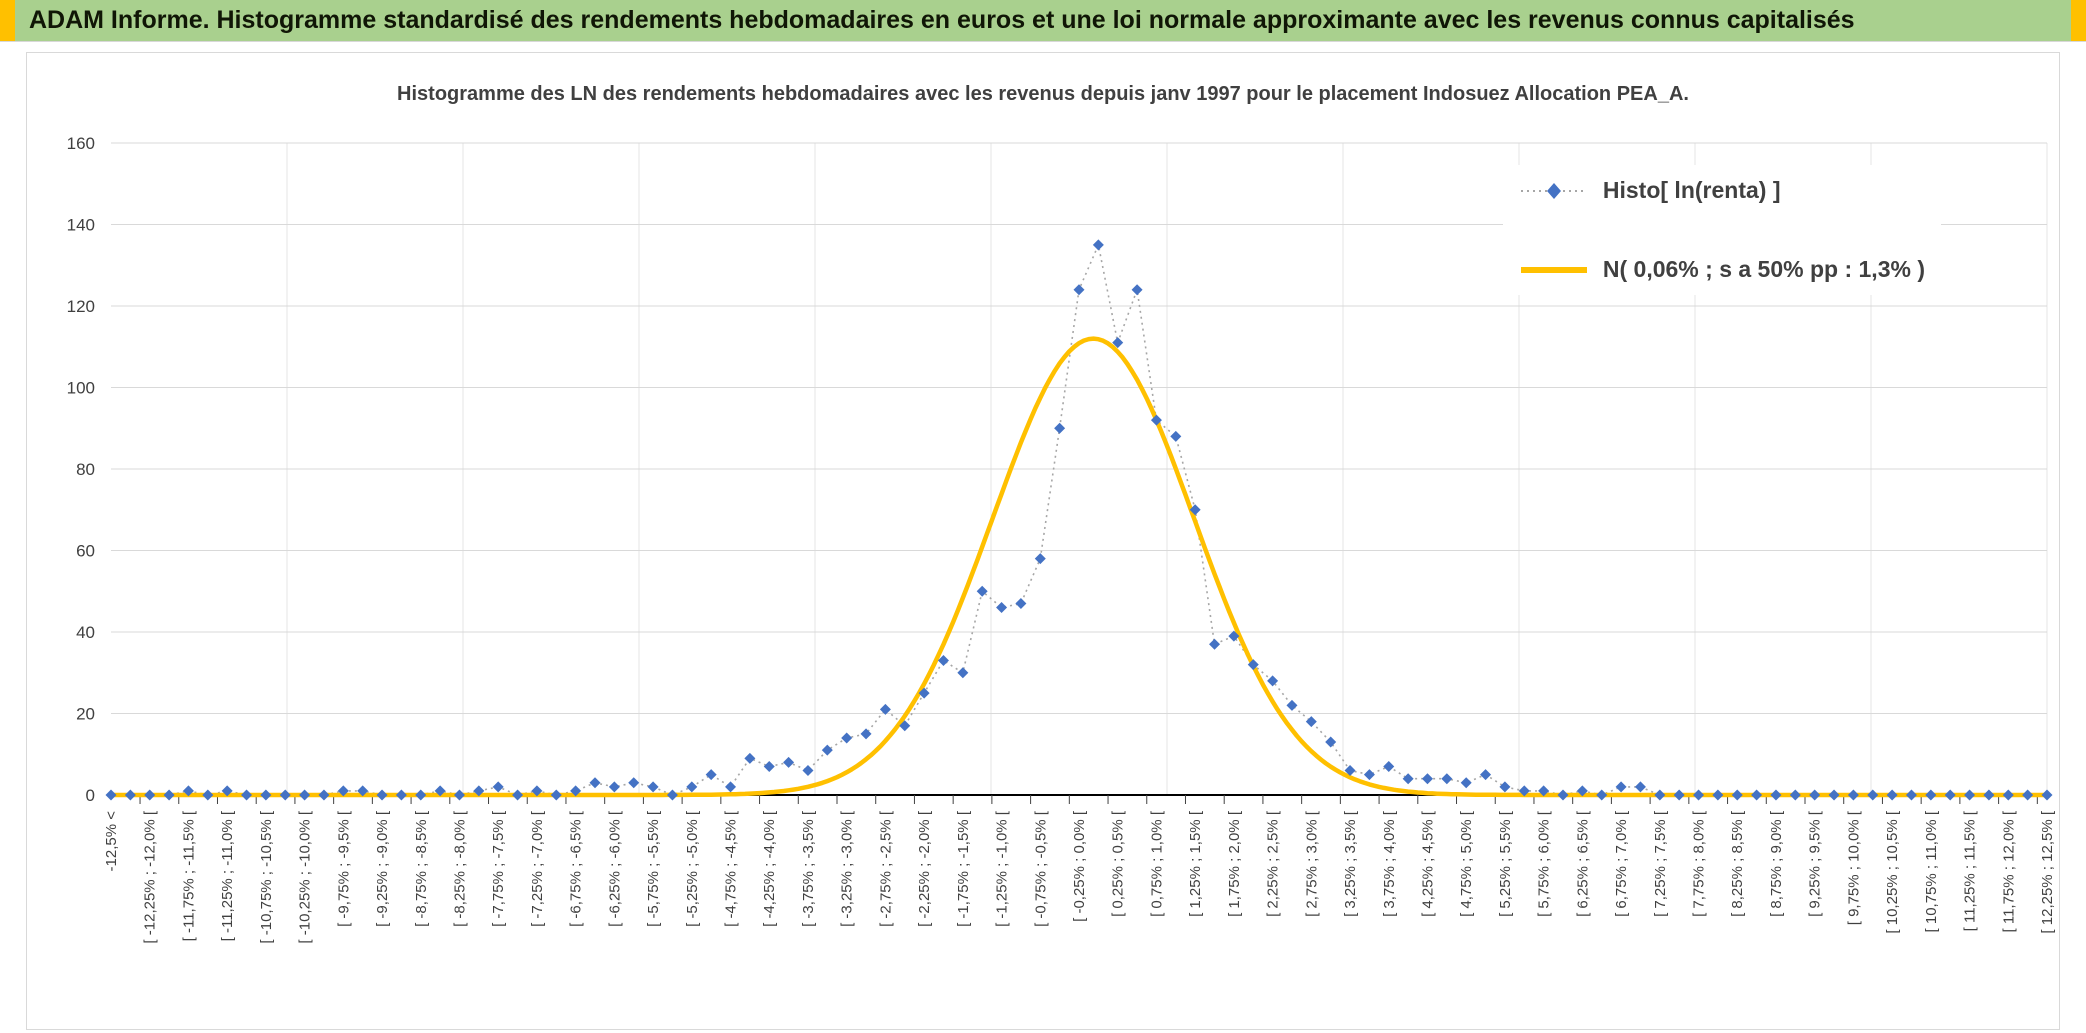  What do you see at coordinates (150, 876) in the screenshot?
I see `svg-text: [ -12,25% ; -12,0% [` at bounding box center [150, 876].